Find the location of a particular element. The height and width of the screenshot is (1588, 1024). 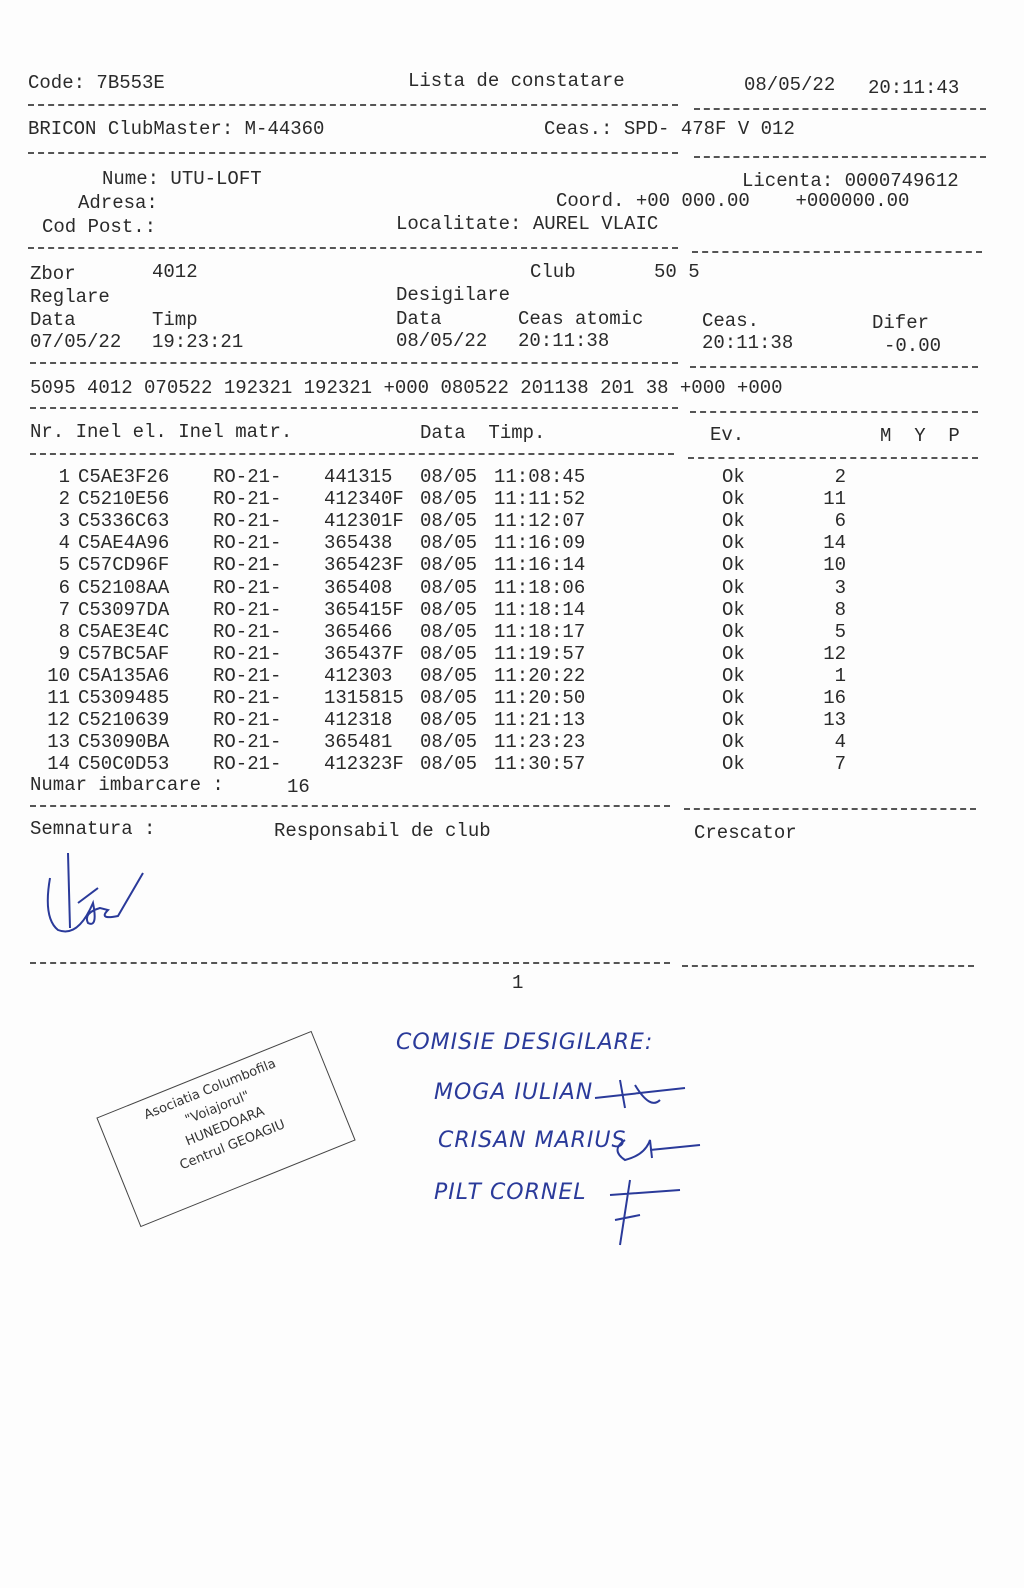

cell-nr: 14 is located at coordinates (58, 764).